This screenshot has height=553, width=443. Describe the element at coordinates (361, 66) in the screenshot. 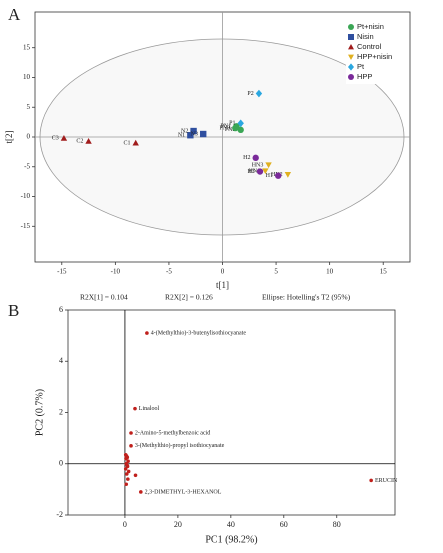

I see `legend-label: Pt` at that location.